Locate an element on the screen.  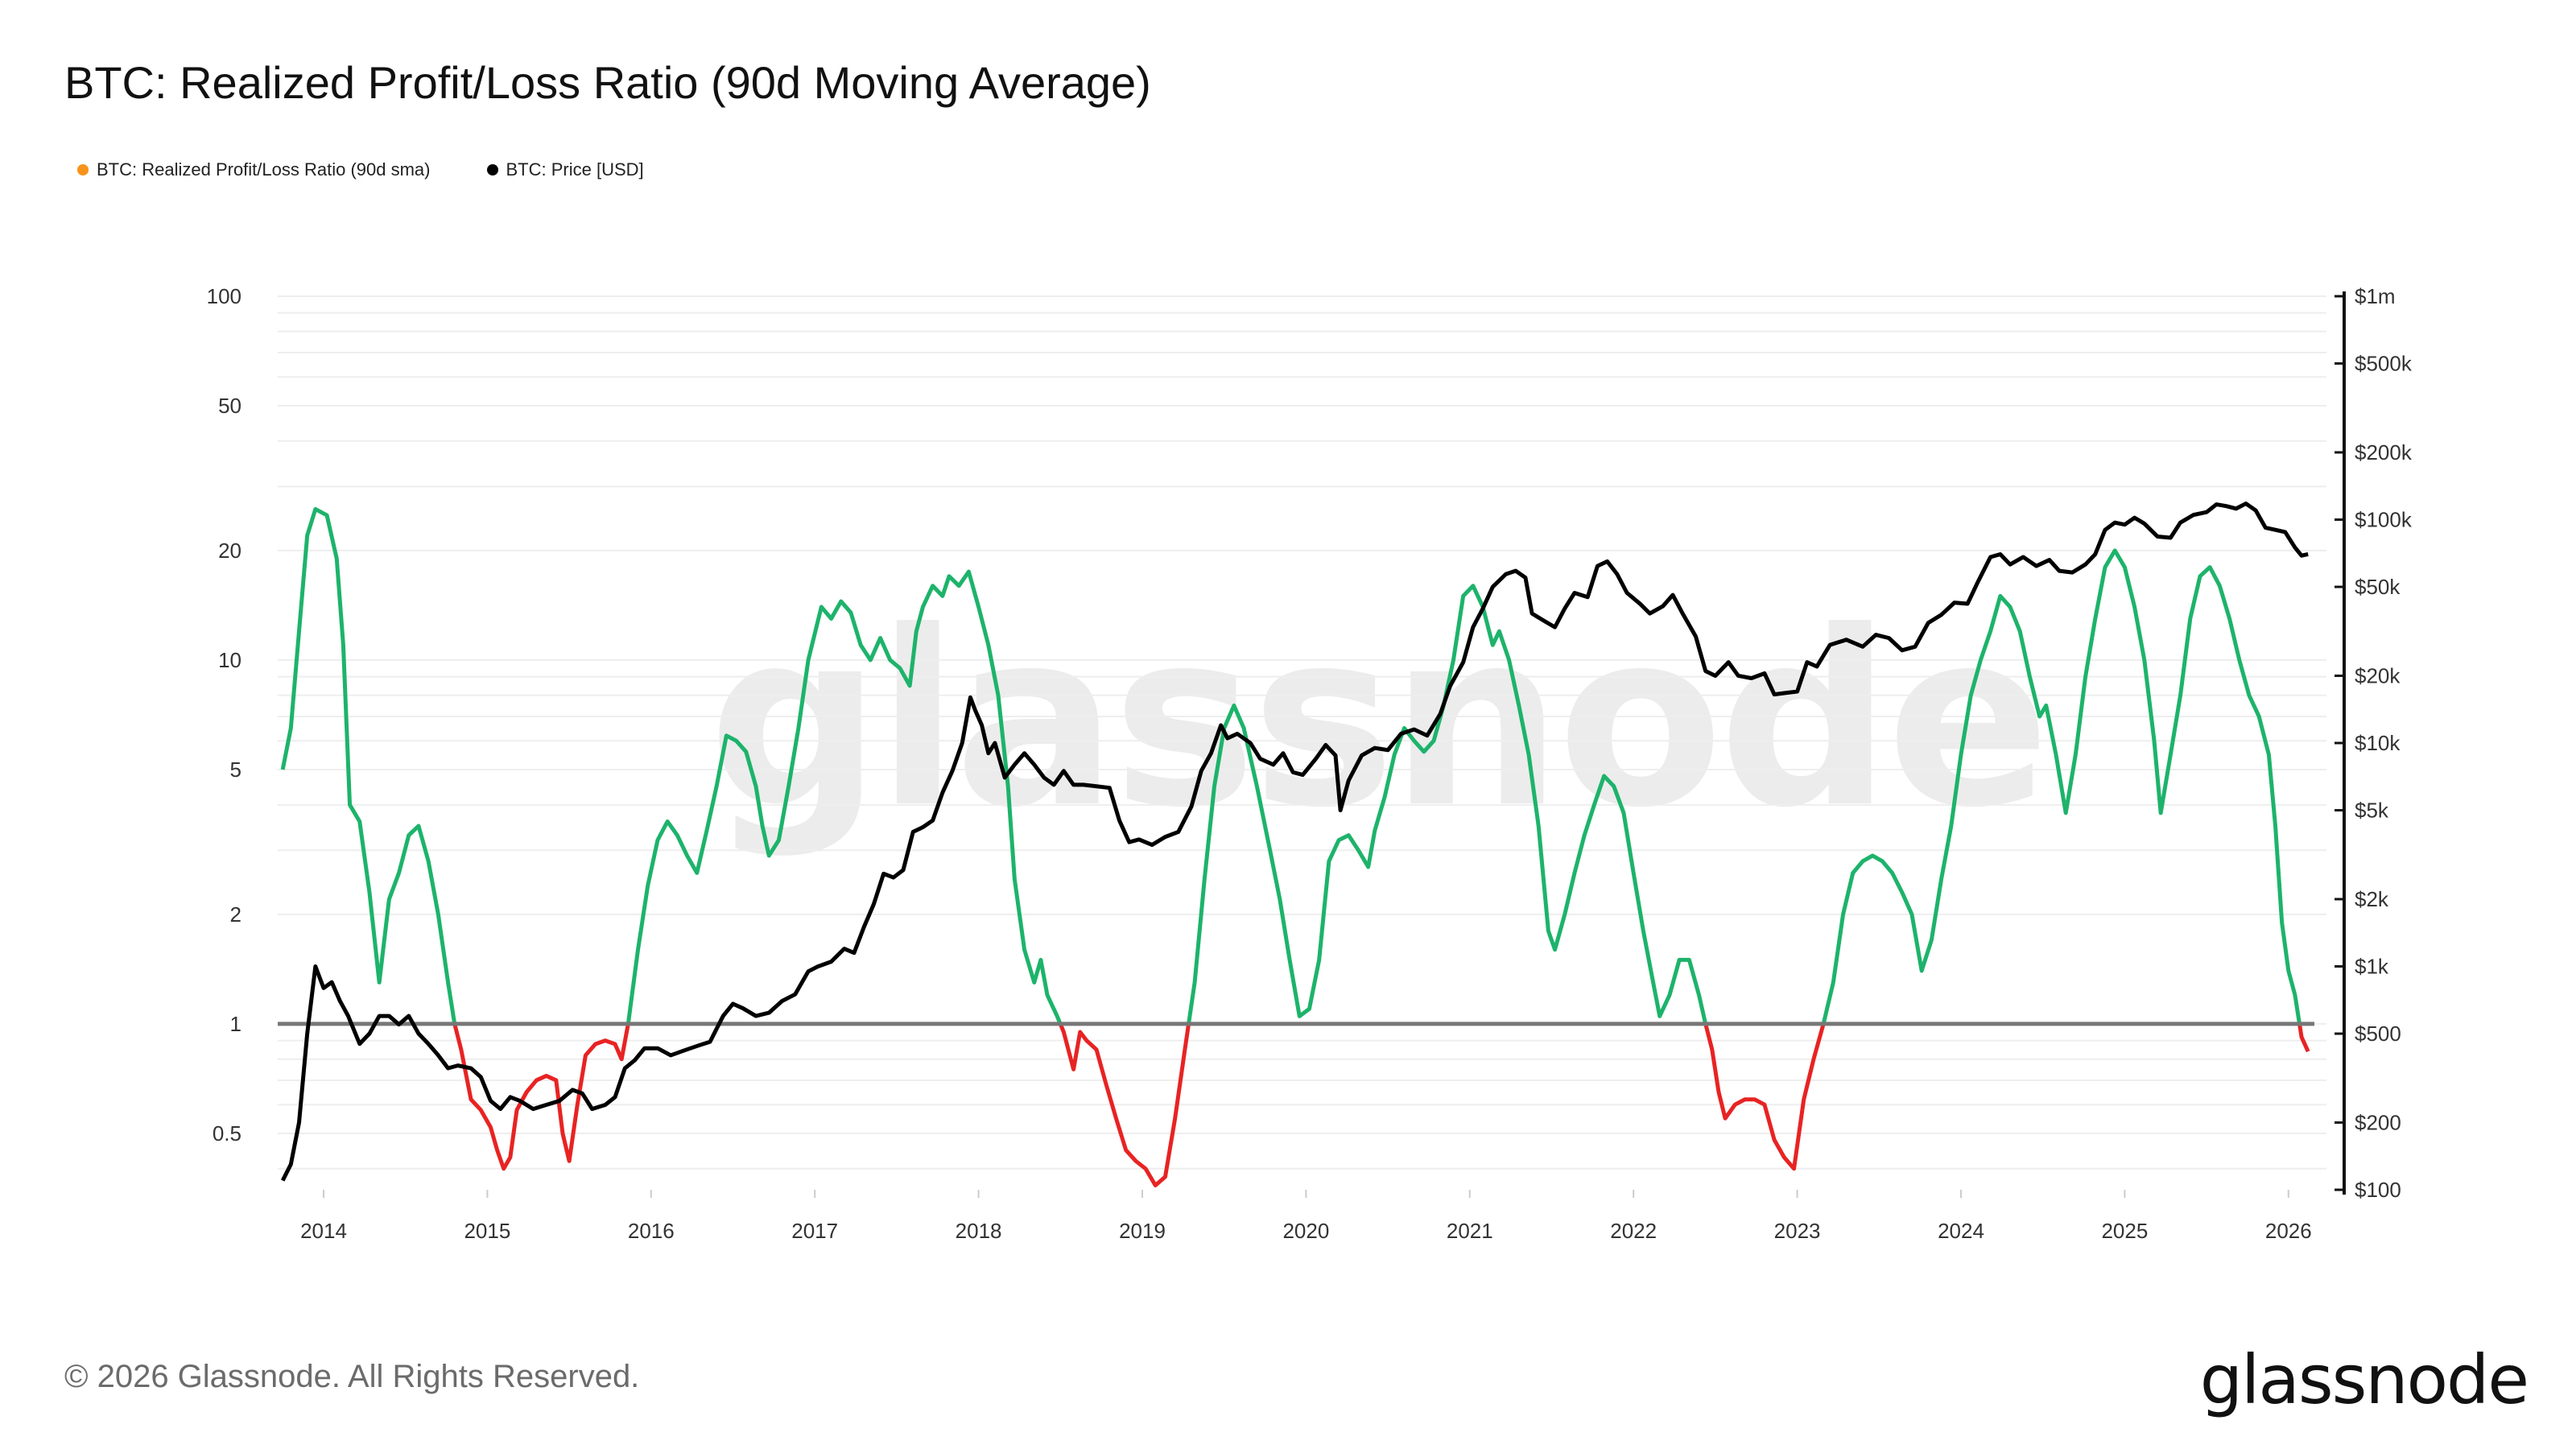
x-tick-label: 2018 is located at coordinates (979, 1231).